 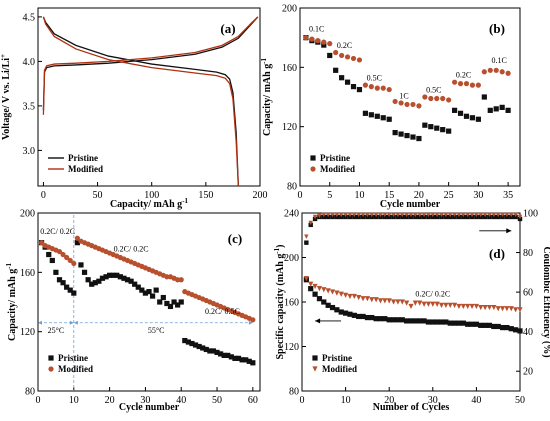 What do you see at coordinates (291, 258) in the screenshot?
I see `y-tick-label: 200` at bounding box center [291, 258].